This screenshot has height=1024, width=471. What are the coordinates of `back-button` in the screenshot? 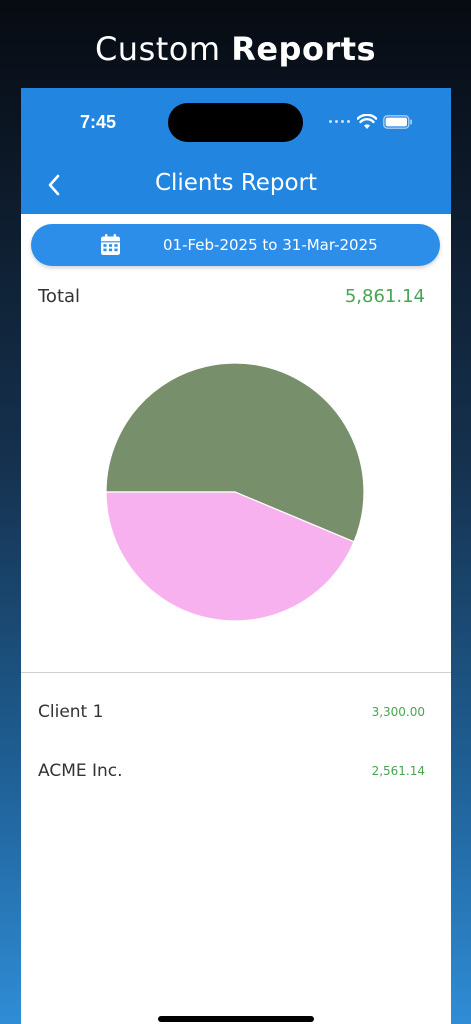 It's located at (54, 185).